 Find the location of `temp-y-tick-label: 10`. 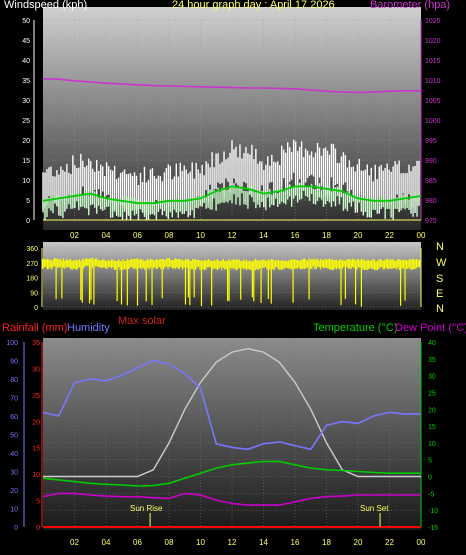

temp-y-tick-label: 10 is located at coordinates (432, 444).